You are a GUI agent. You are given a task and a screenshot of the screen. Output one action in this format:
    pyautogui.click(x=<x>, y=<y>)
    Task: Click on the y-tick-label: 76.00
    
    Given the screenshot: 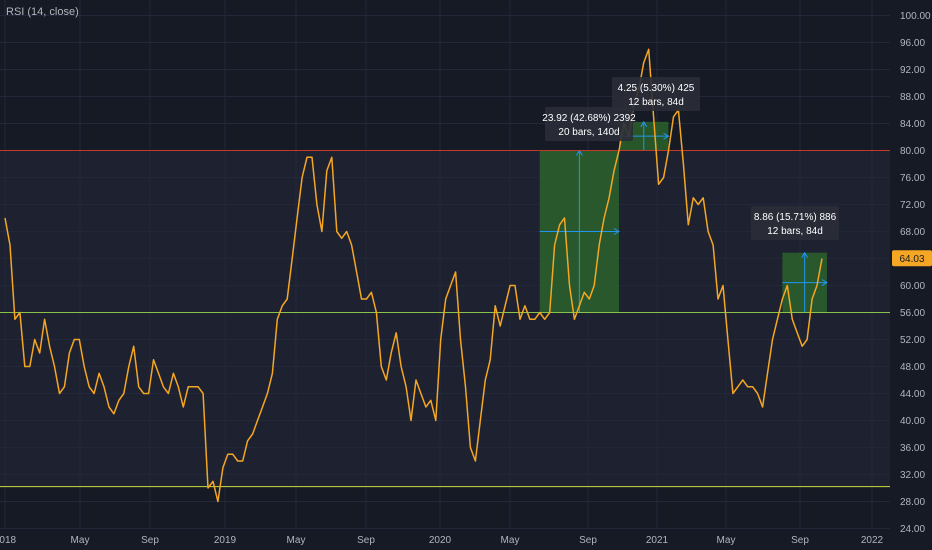 What is the action you would take?
    pyautogui.click(x=912, y=178)
    